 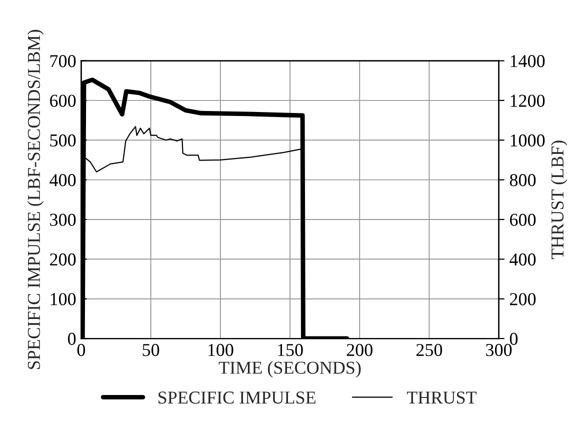 I want to click on y2-tick-label: 0, so click(x=514, y=338).